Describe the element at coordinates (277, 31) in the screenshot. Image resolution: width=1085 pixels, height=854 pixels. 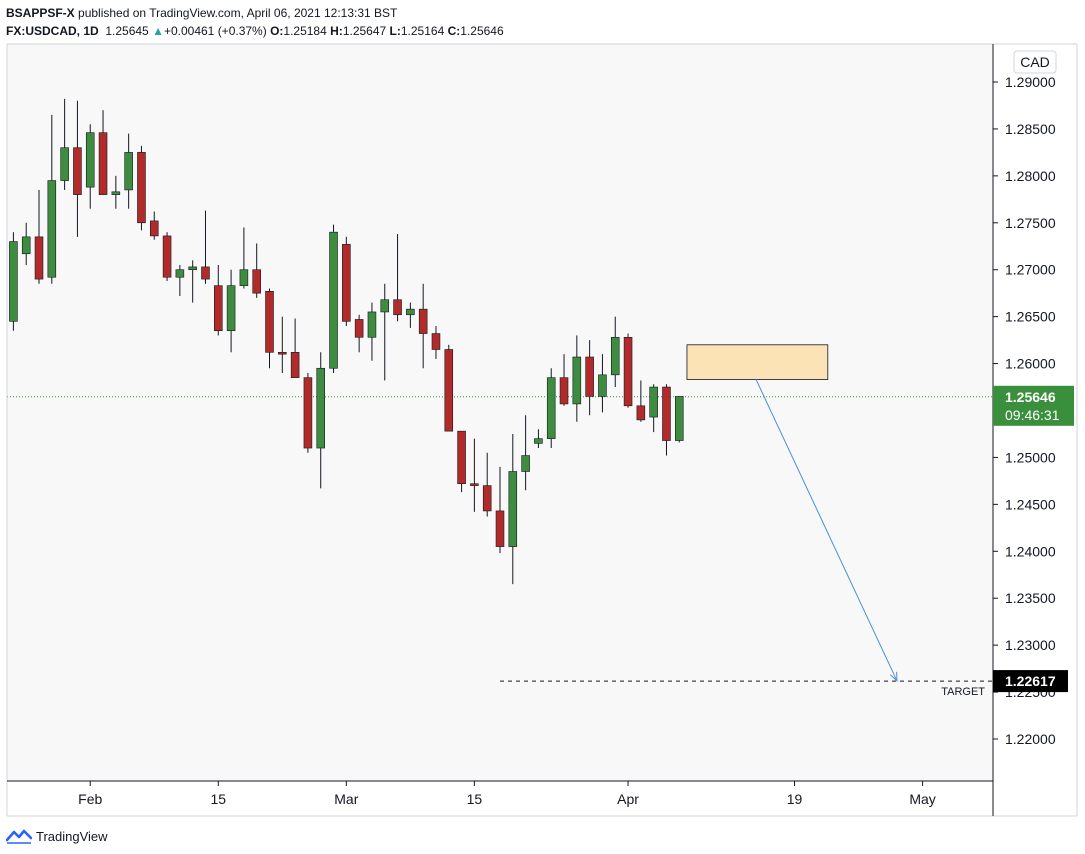
I see `open-label: O:` at that location.